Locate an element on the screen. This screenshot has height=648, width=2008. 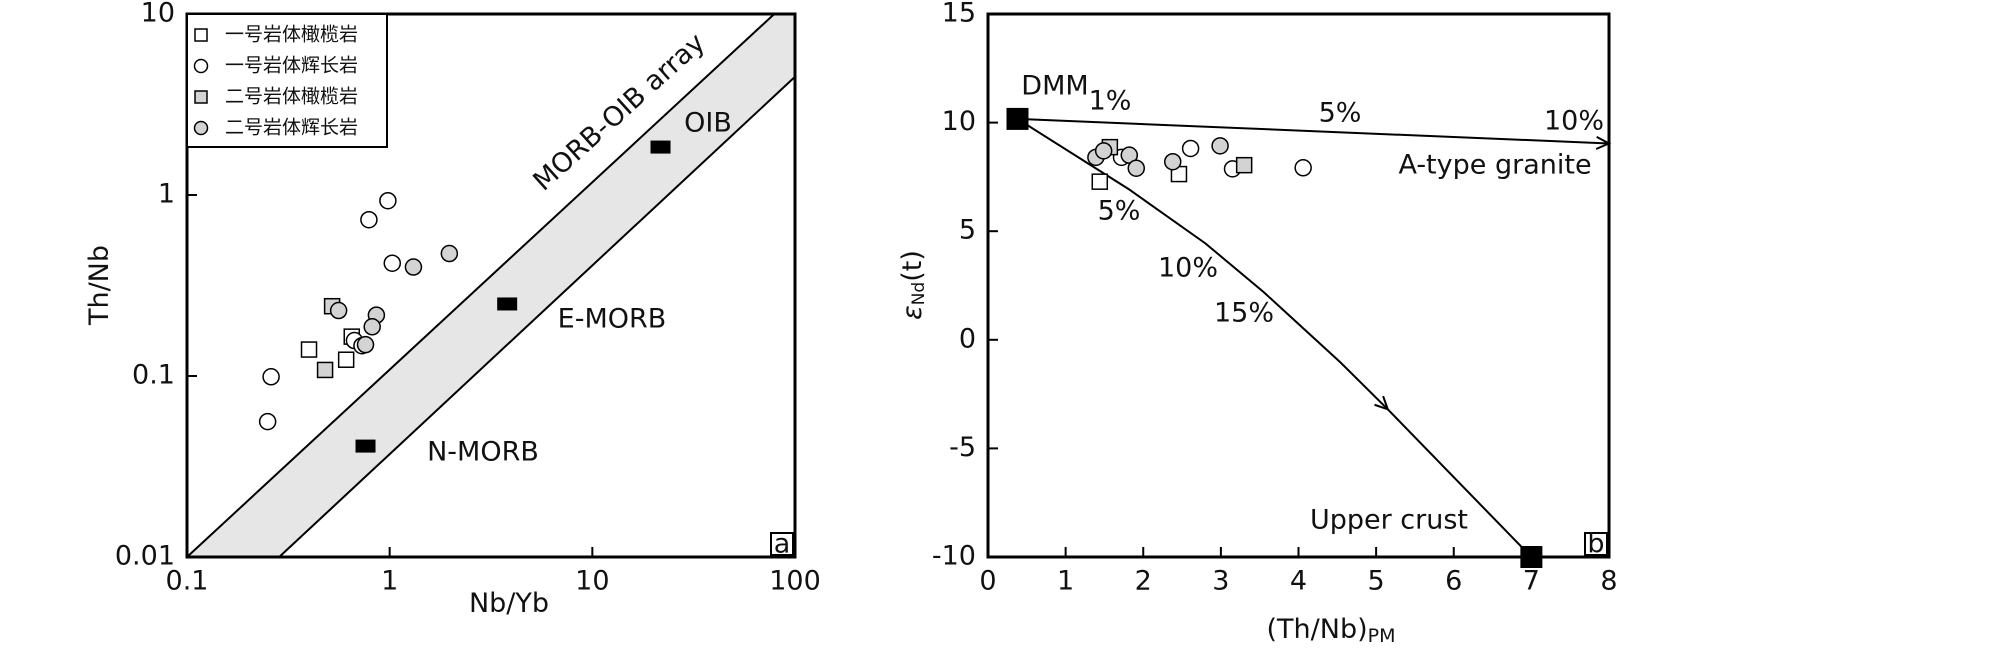
x-tick-label: 6 is located at coordinates (1453, 581).